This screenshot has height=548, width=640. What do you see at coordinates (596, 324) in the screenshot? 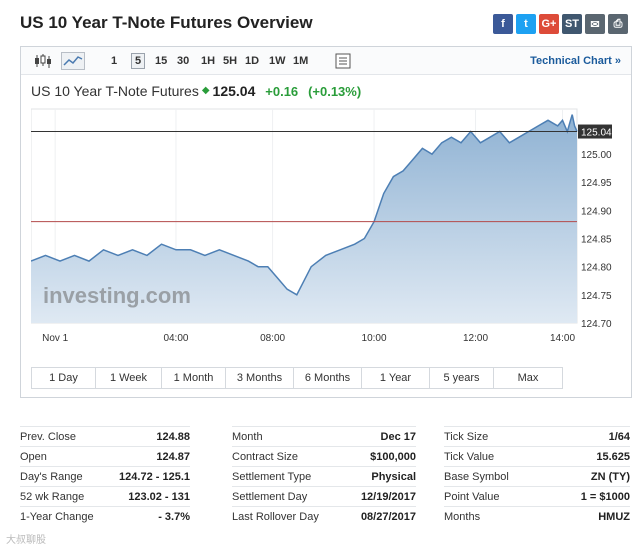
I see `y-tick-label: 124.70` at bounding box center [596, 324].